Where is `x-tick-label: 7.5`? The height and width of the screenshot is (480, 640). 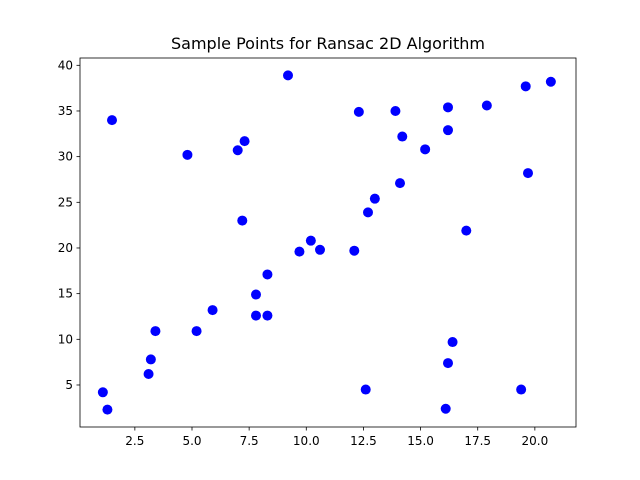 x-tick-label: 7.5 is located at coordinates (249, 441).